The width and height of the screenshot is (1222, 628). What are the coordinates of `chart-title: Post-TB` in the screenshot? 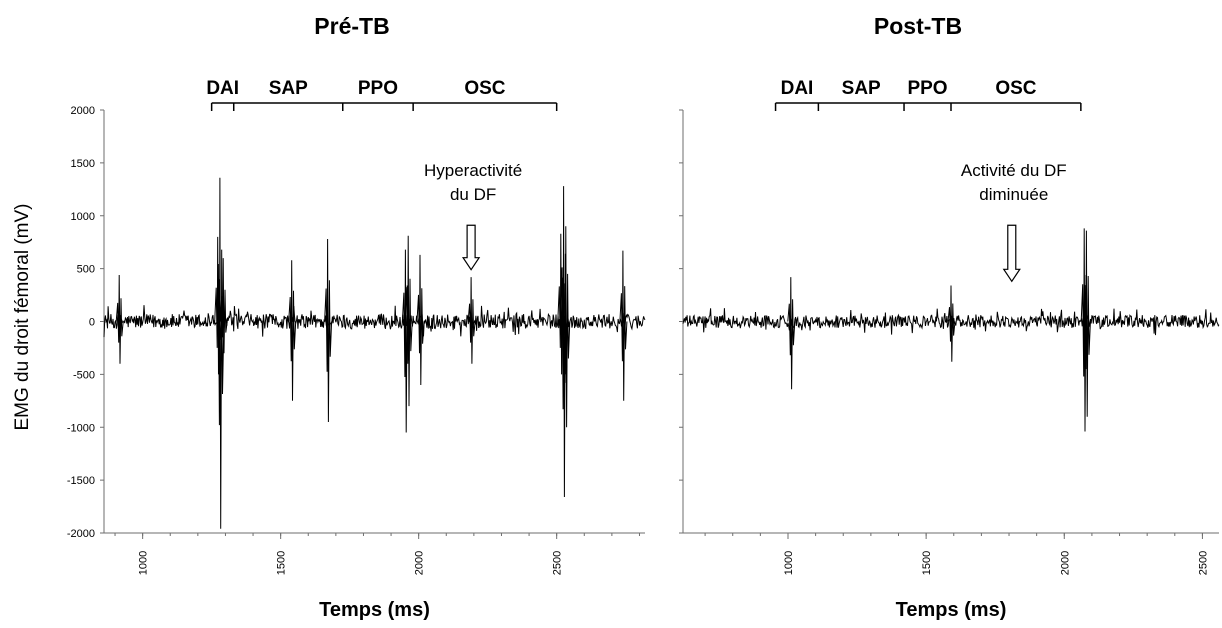 It's located at (918, 26).